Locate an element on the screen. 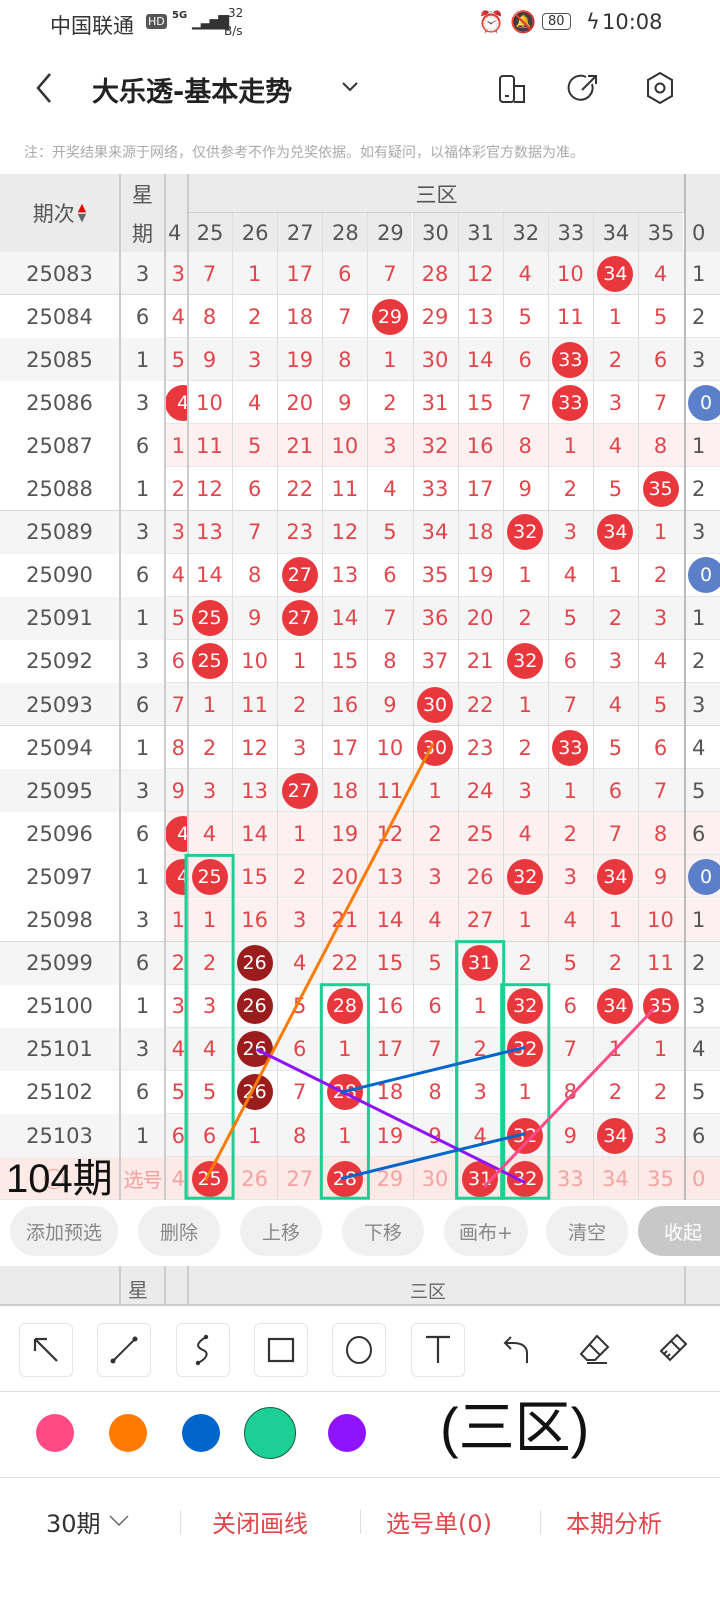  number-ball: 29 is located at coordinates (389, 316).